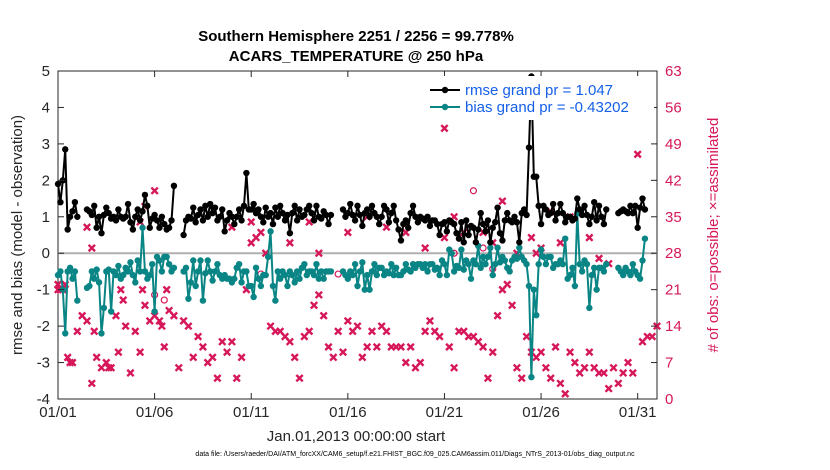 The width and height of the screenshot is (830, 470). I want to click on x-tick-label: 01/01, so click(58, 412).